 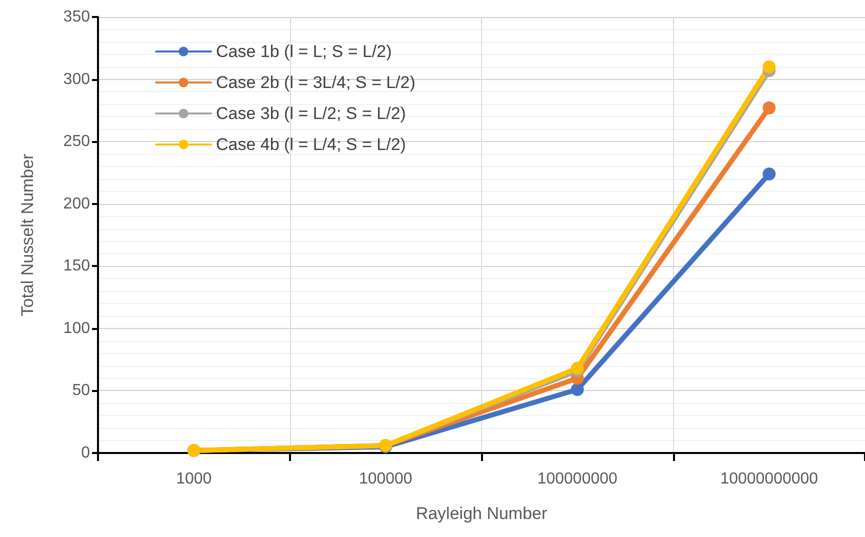 I want to click on y-tick-label: 300, so click(x=76, y=79).